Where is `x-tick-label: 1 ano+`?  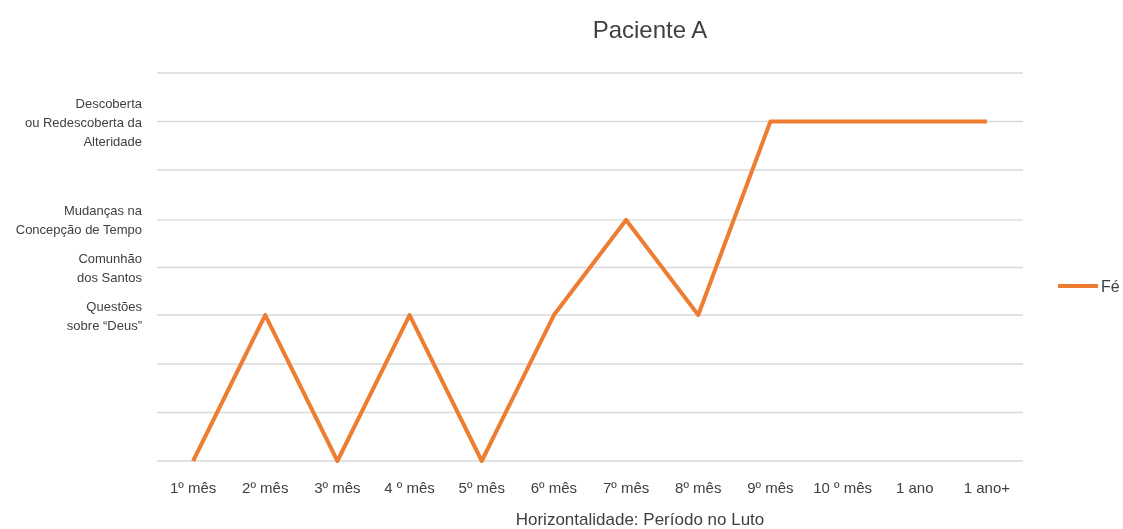
x-tick-label: 1 ano+ is located at coordinates (987, 487).